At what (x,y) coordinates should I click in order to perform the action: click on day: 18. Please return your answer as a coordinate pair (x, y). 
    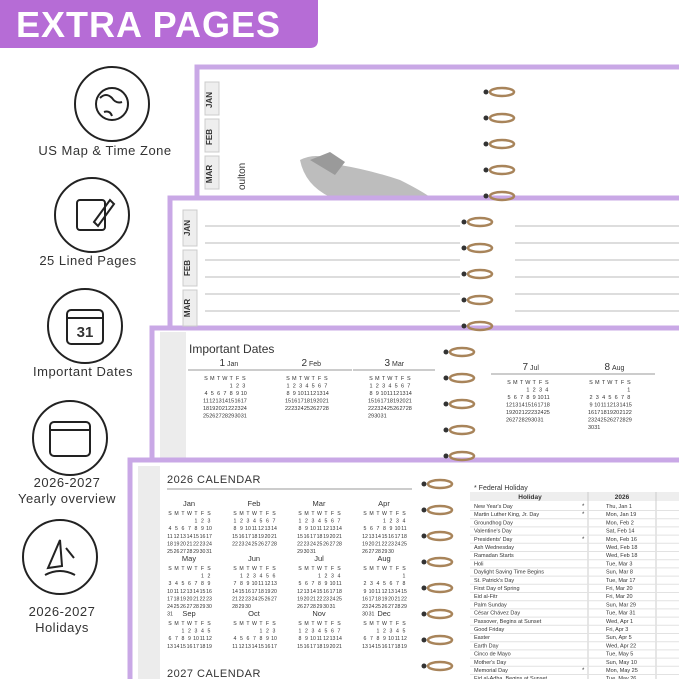
    Looking at the image, I should click on (307, 402).